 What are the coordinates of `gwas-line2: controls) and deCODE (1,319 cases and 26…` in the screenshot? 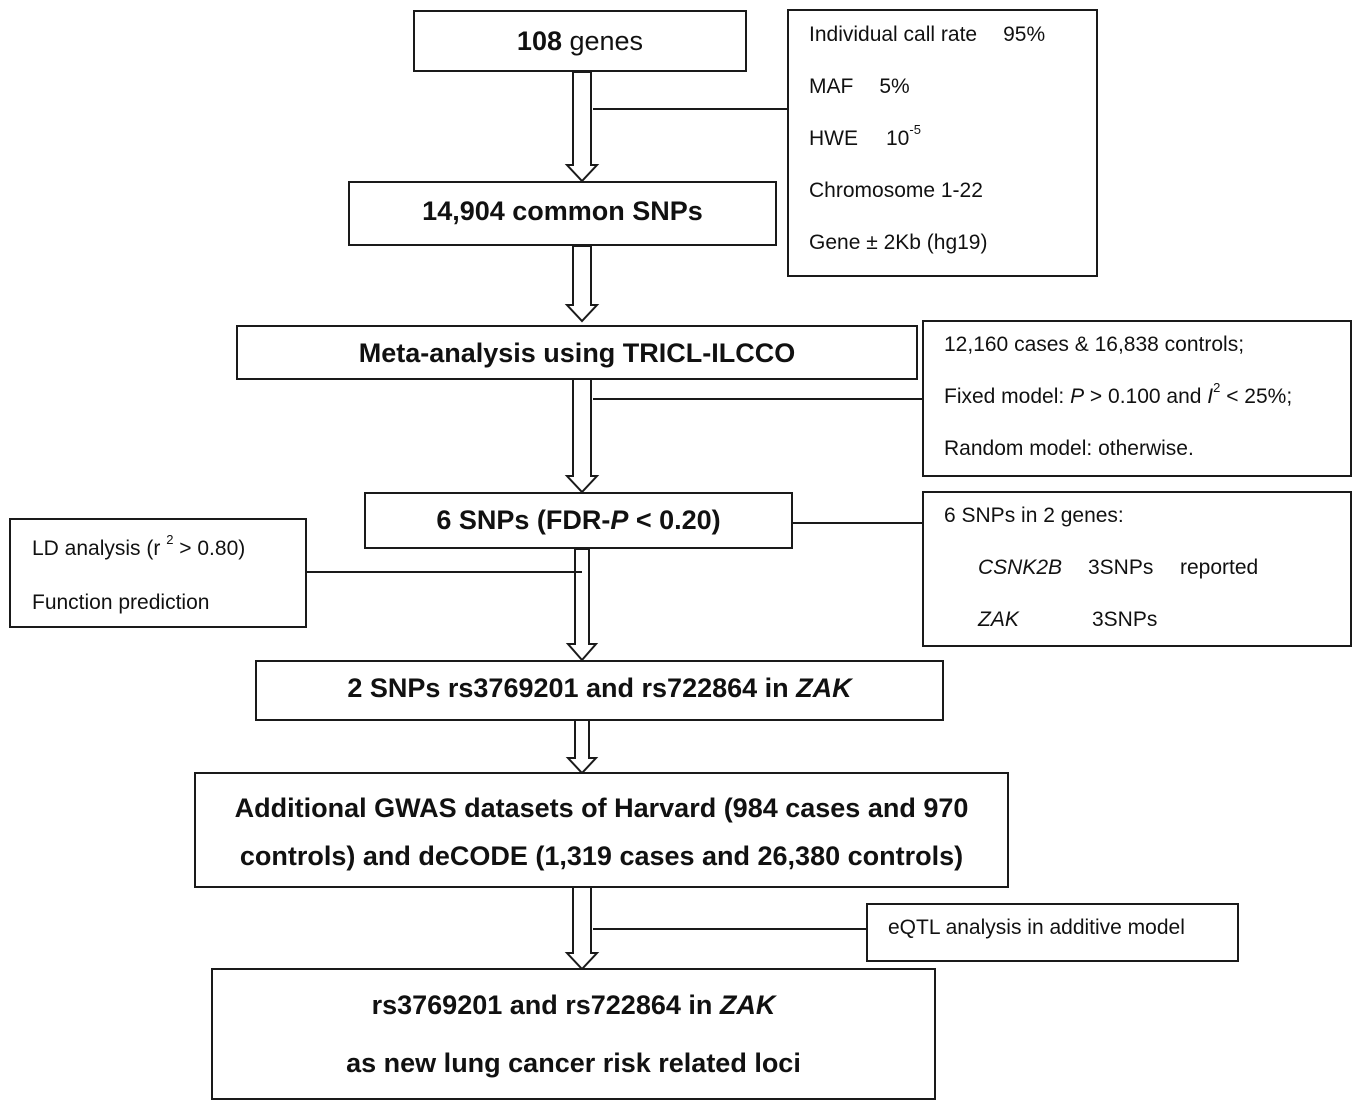 It's located at (601, 856).